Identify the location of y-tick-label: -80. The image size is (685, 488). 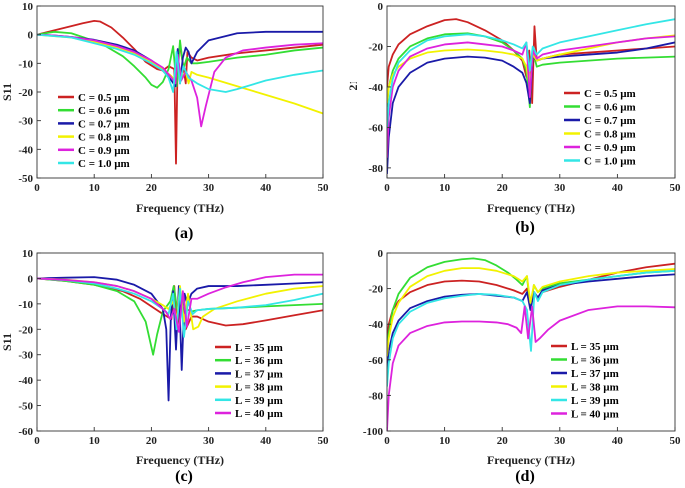
(375, 169).